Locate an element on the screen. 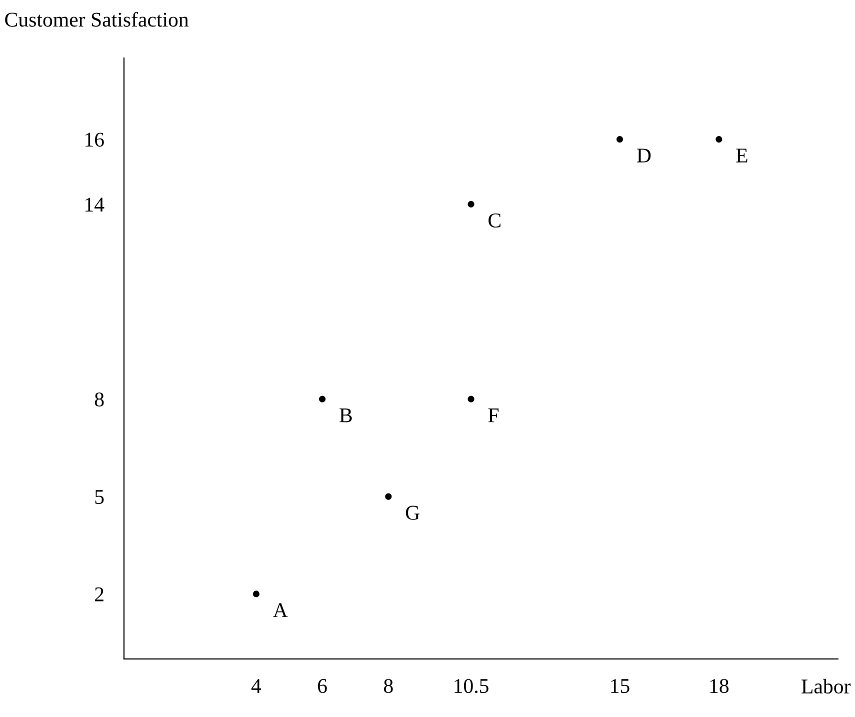  y-axis-title: Customer Satisfaction is located at coordinates (97, 19).